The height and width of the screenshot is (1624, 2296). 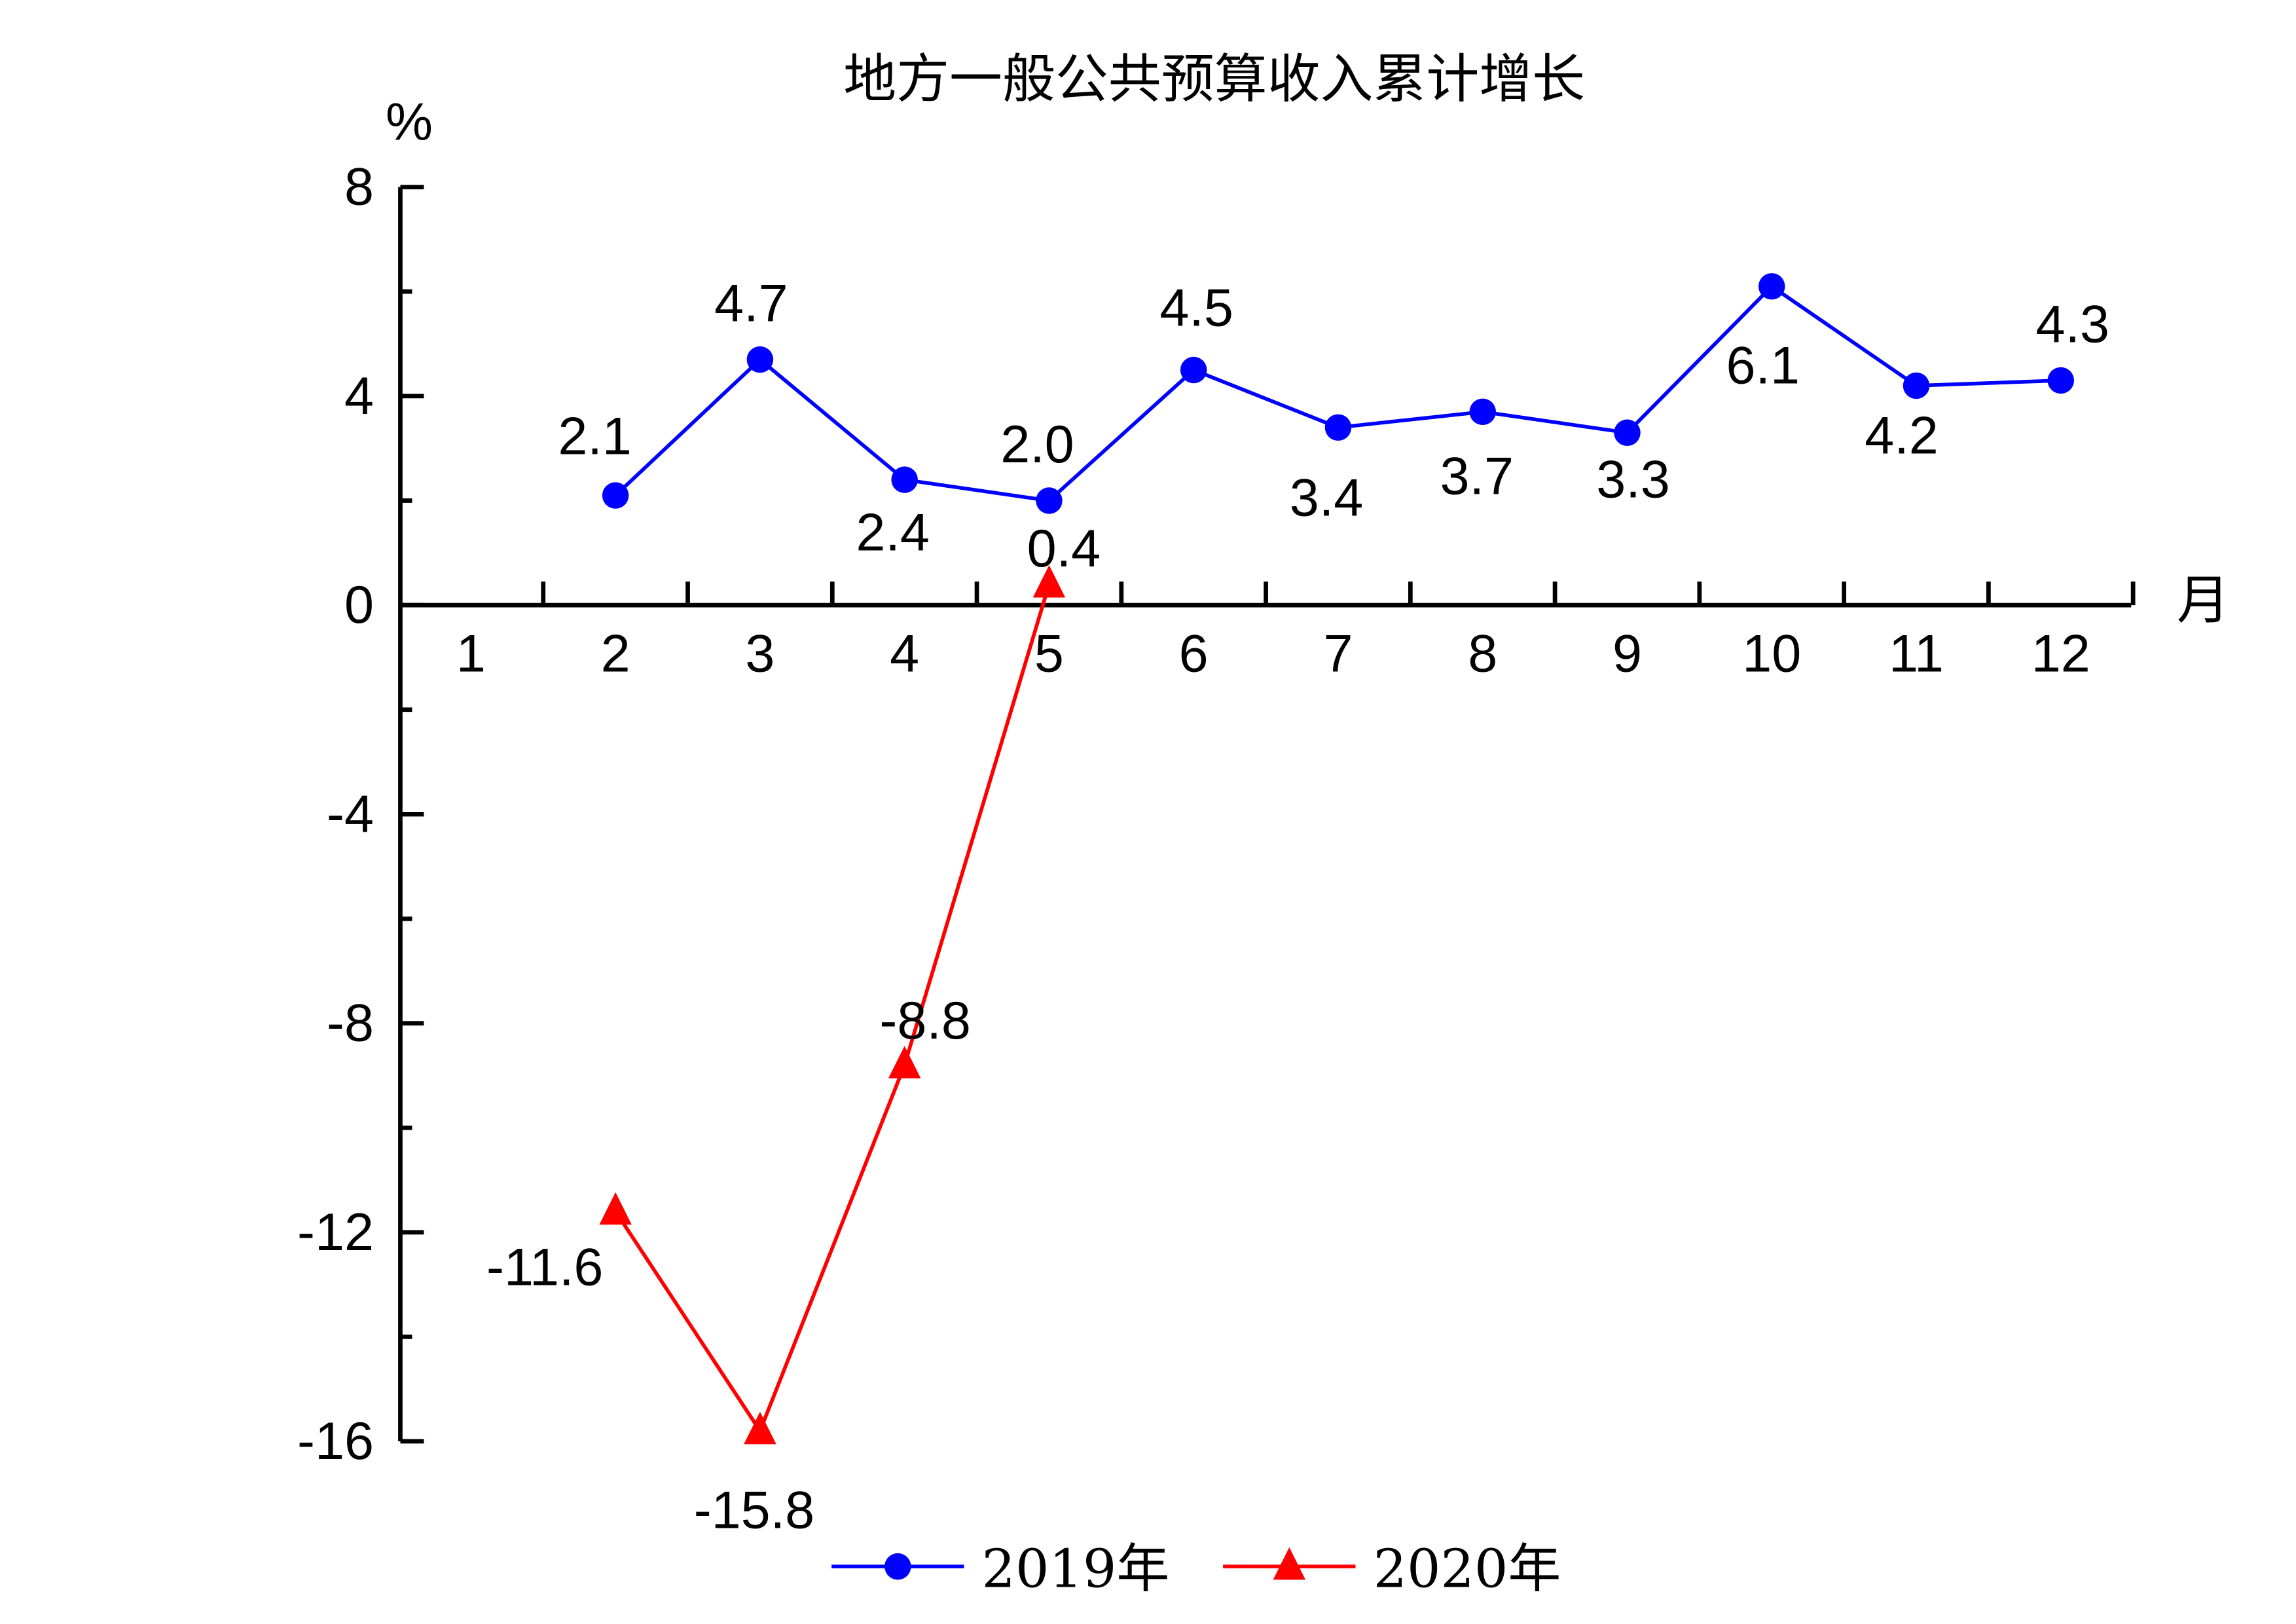 I want to click on y-tick-label: 0, so click(x=359, y=605).